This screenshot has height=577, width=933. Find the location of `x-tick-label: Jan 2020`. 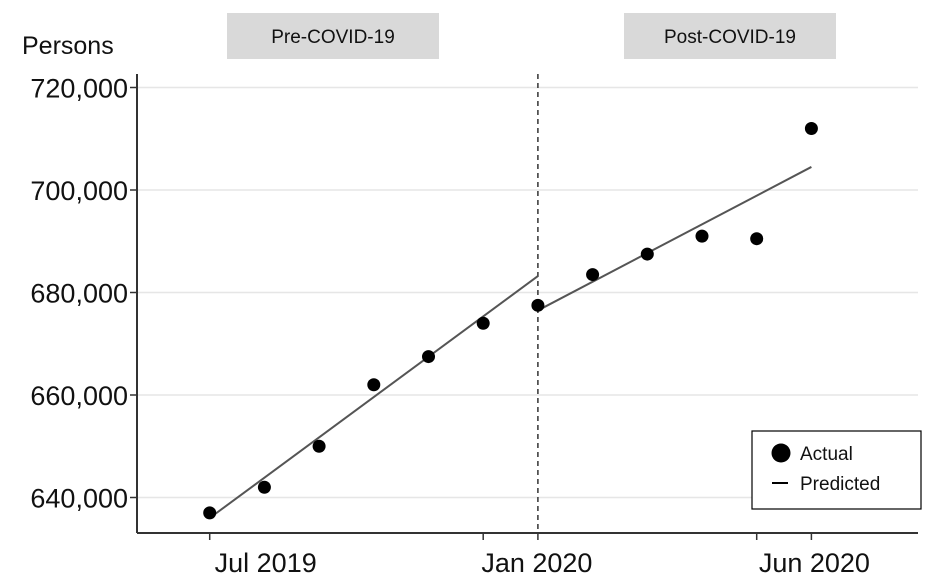

x-tick-label: Jan 2020 is located at coordinates (536, 562).